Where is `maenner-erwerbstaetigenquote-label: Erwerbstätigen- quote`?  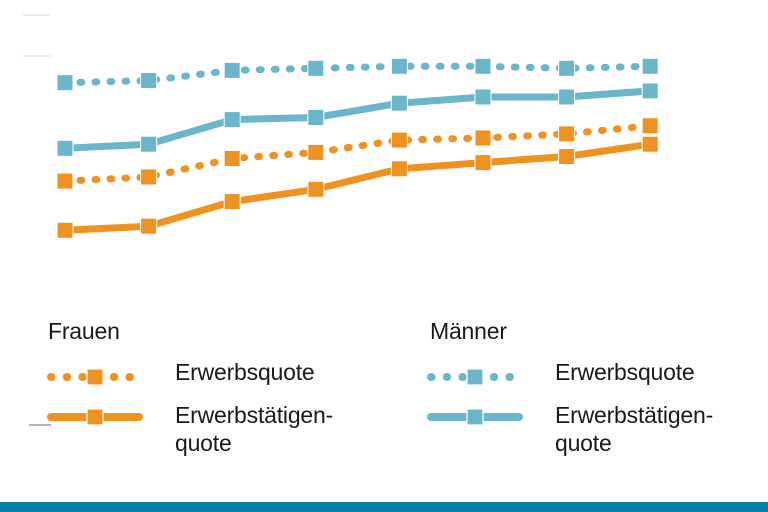 maenner-erwerbstaetigenquote-label: Erwerbstätigen- quote is located at coordinates (634, 429).